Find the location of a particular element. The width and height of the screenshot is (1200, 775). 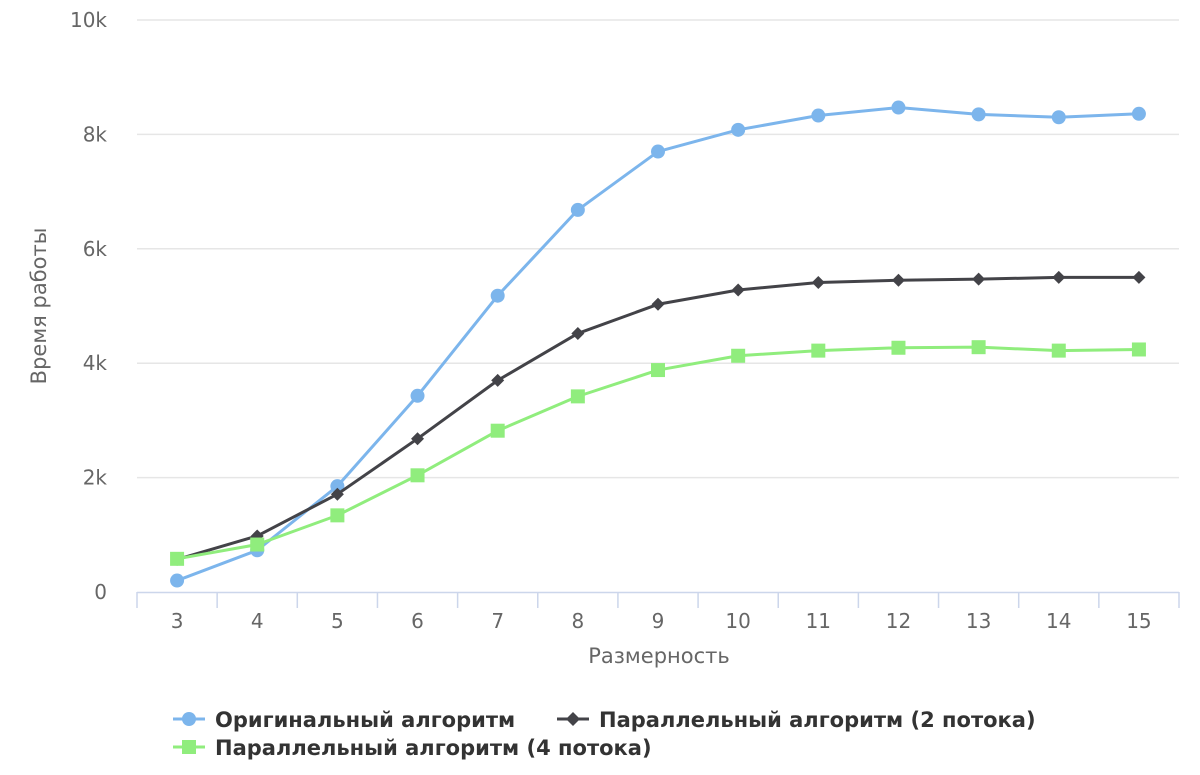

x-tick-label: 15 is located at coordinates (1138, 621).